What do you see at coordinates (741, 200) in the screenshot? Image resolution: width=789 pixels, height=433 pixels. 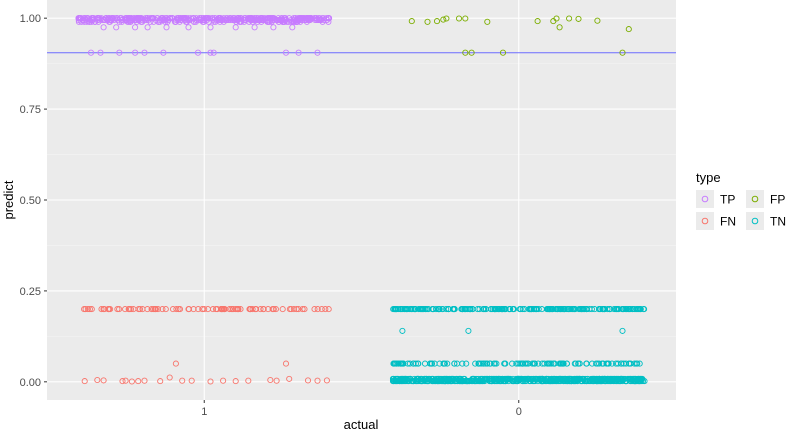 I see `legend: type TP FP FN TN` at bounding box center [741, 200].